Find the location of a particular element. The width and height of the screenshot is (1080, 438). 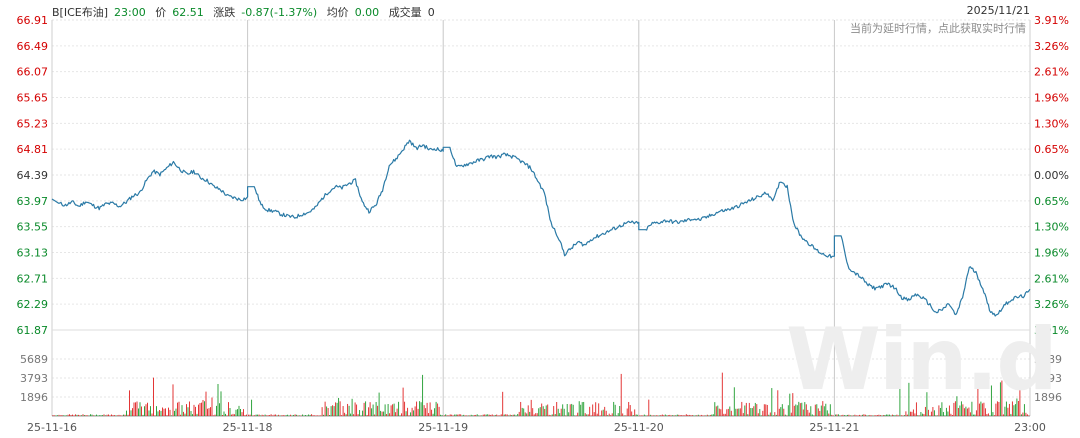

volume-value: 0 is located at coordinates (431, 12).